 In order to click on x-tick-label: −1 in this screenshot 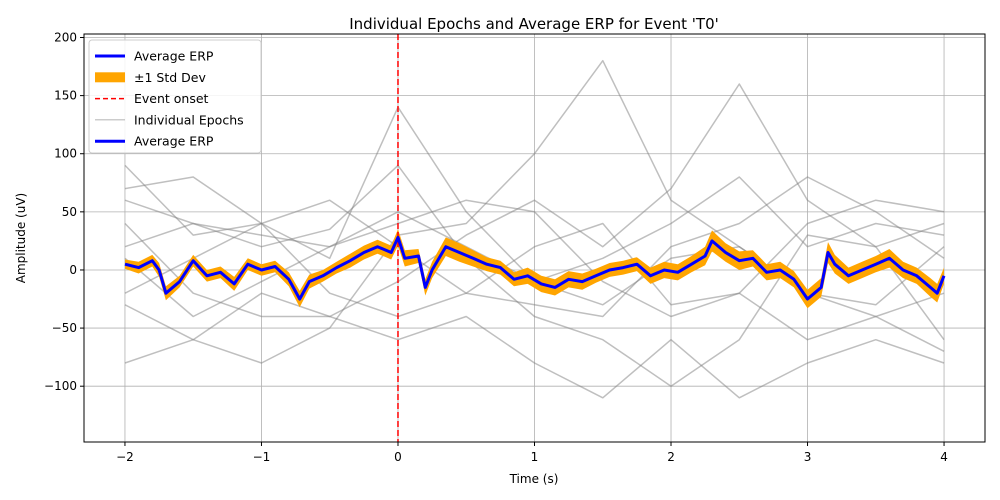, I will do `click(262, 457)`.